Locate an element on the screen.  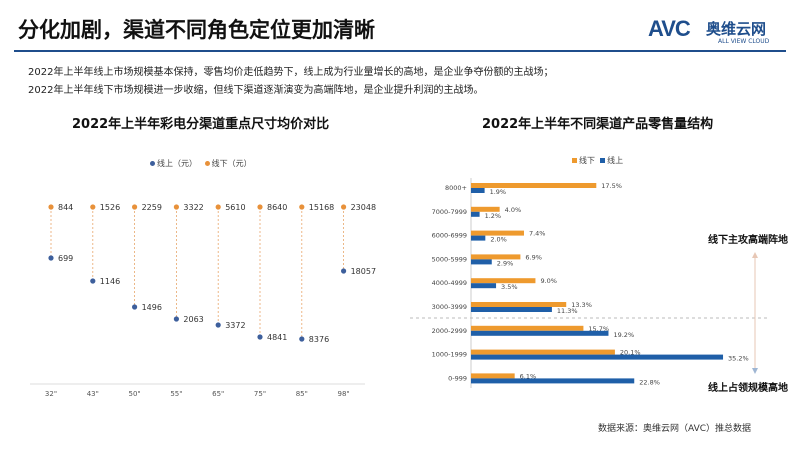
right-chart-title: 2022年上半年不同渠道产品零售量结构 is located at coordinates (598, 124).